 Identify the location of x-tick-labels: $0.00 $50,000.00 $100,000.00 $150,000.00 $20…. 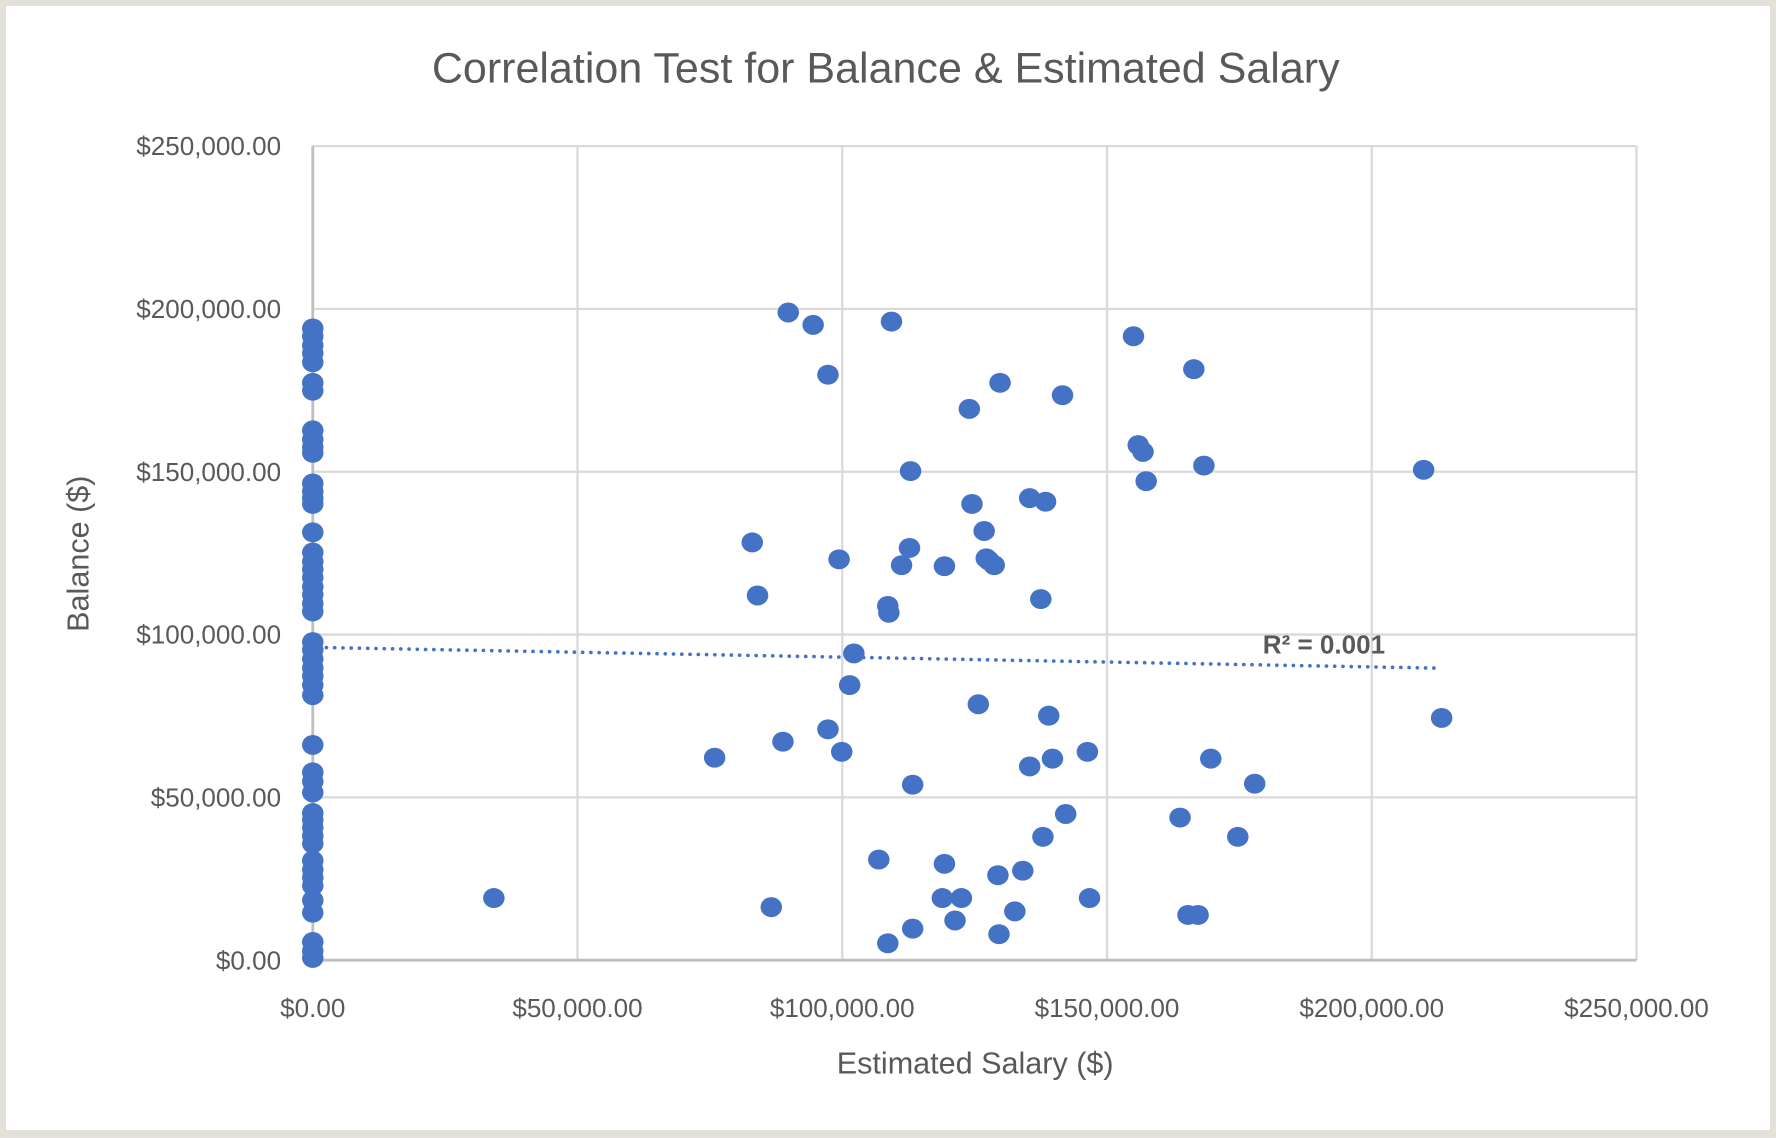
(994, 1008).